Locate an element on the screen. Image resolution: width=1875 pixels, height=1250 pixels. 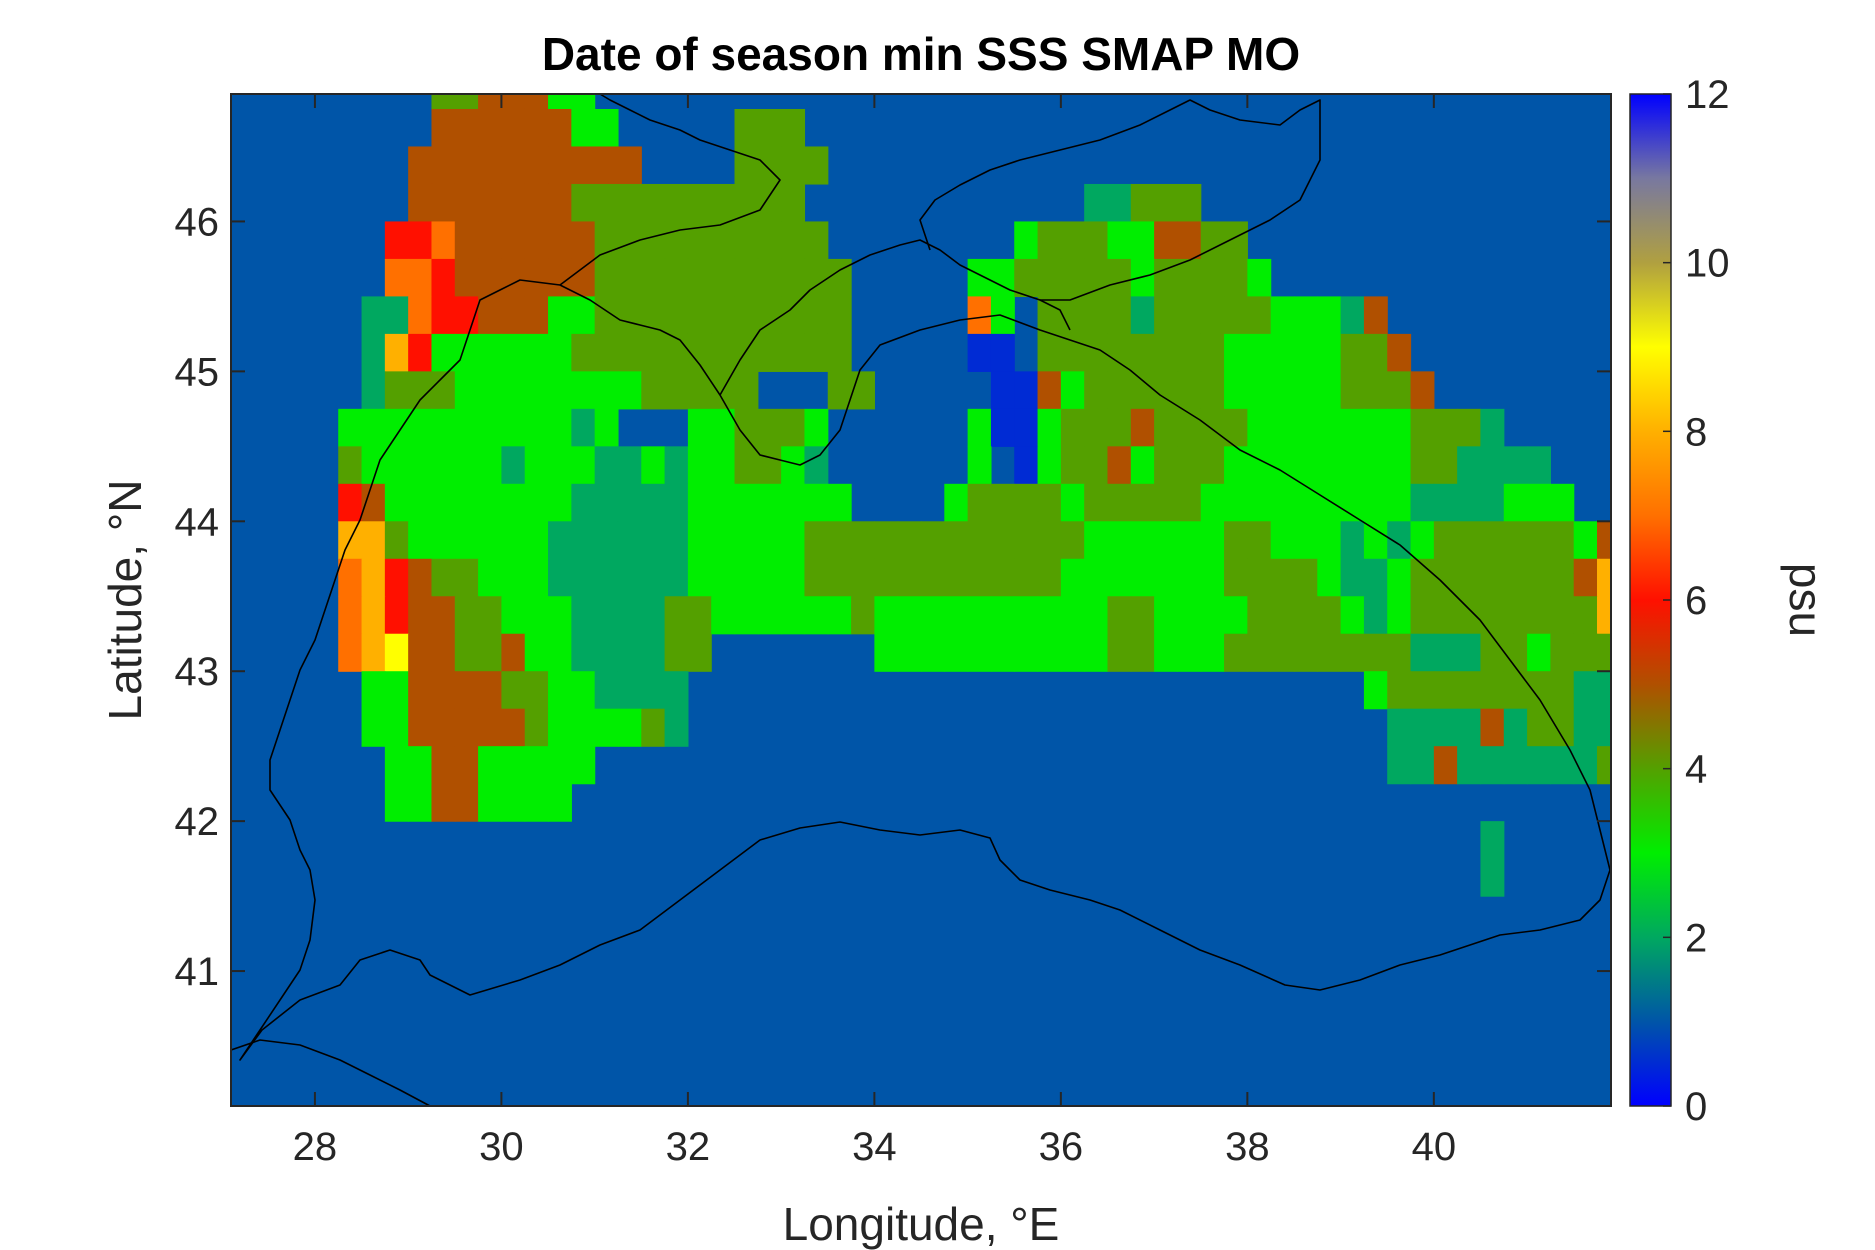
x-tick-label: 40 is located at coordinates (1434, 1147).